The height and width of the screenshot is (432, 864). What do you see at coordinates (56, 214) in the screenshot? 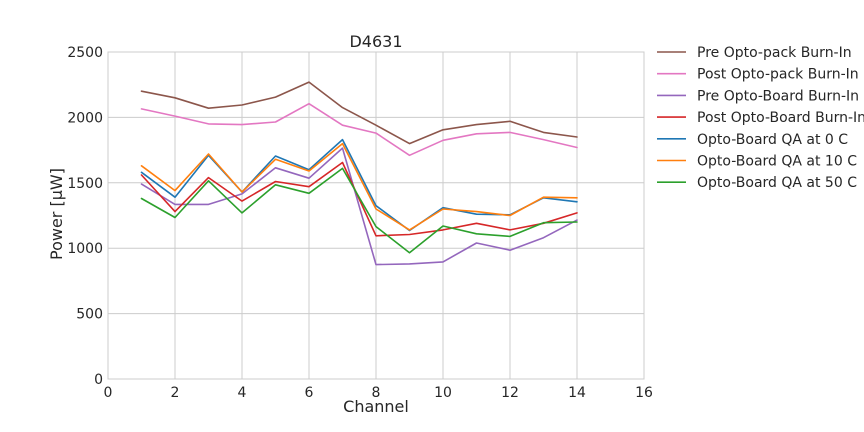
I see `y-axis-label: Power [μW]` at bounding box center [56, 214].